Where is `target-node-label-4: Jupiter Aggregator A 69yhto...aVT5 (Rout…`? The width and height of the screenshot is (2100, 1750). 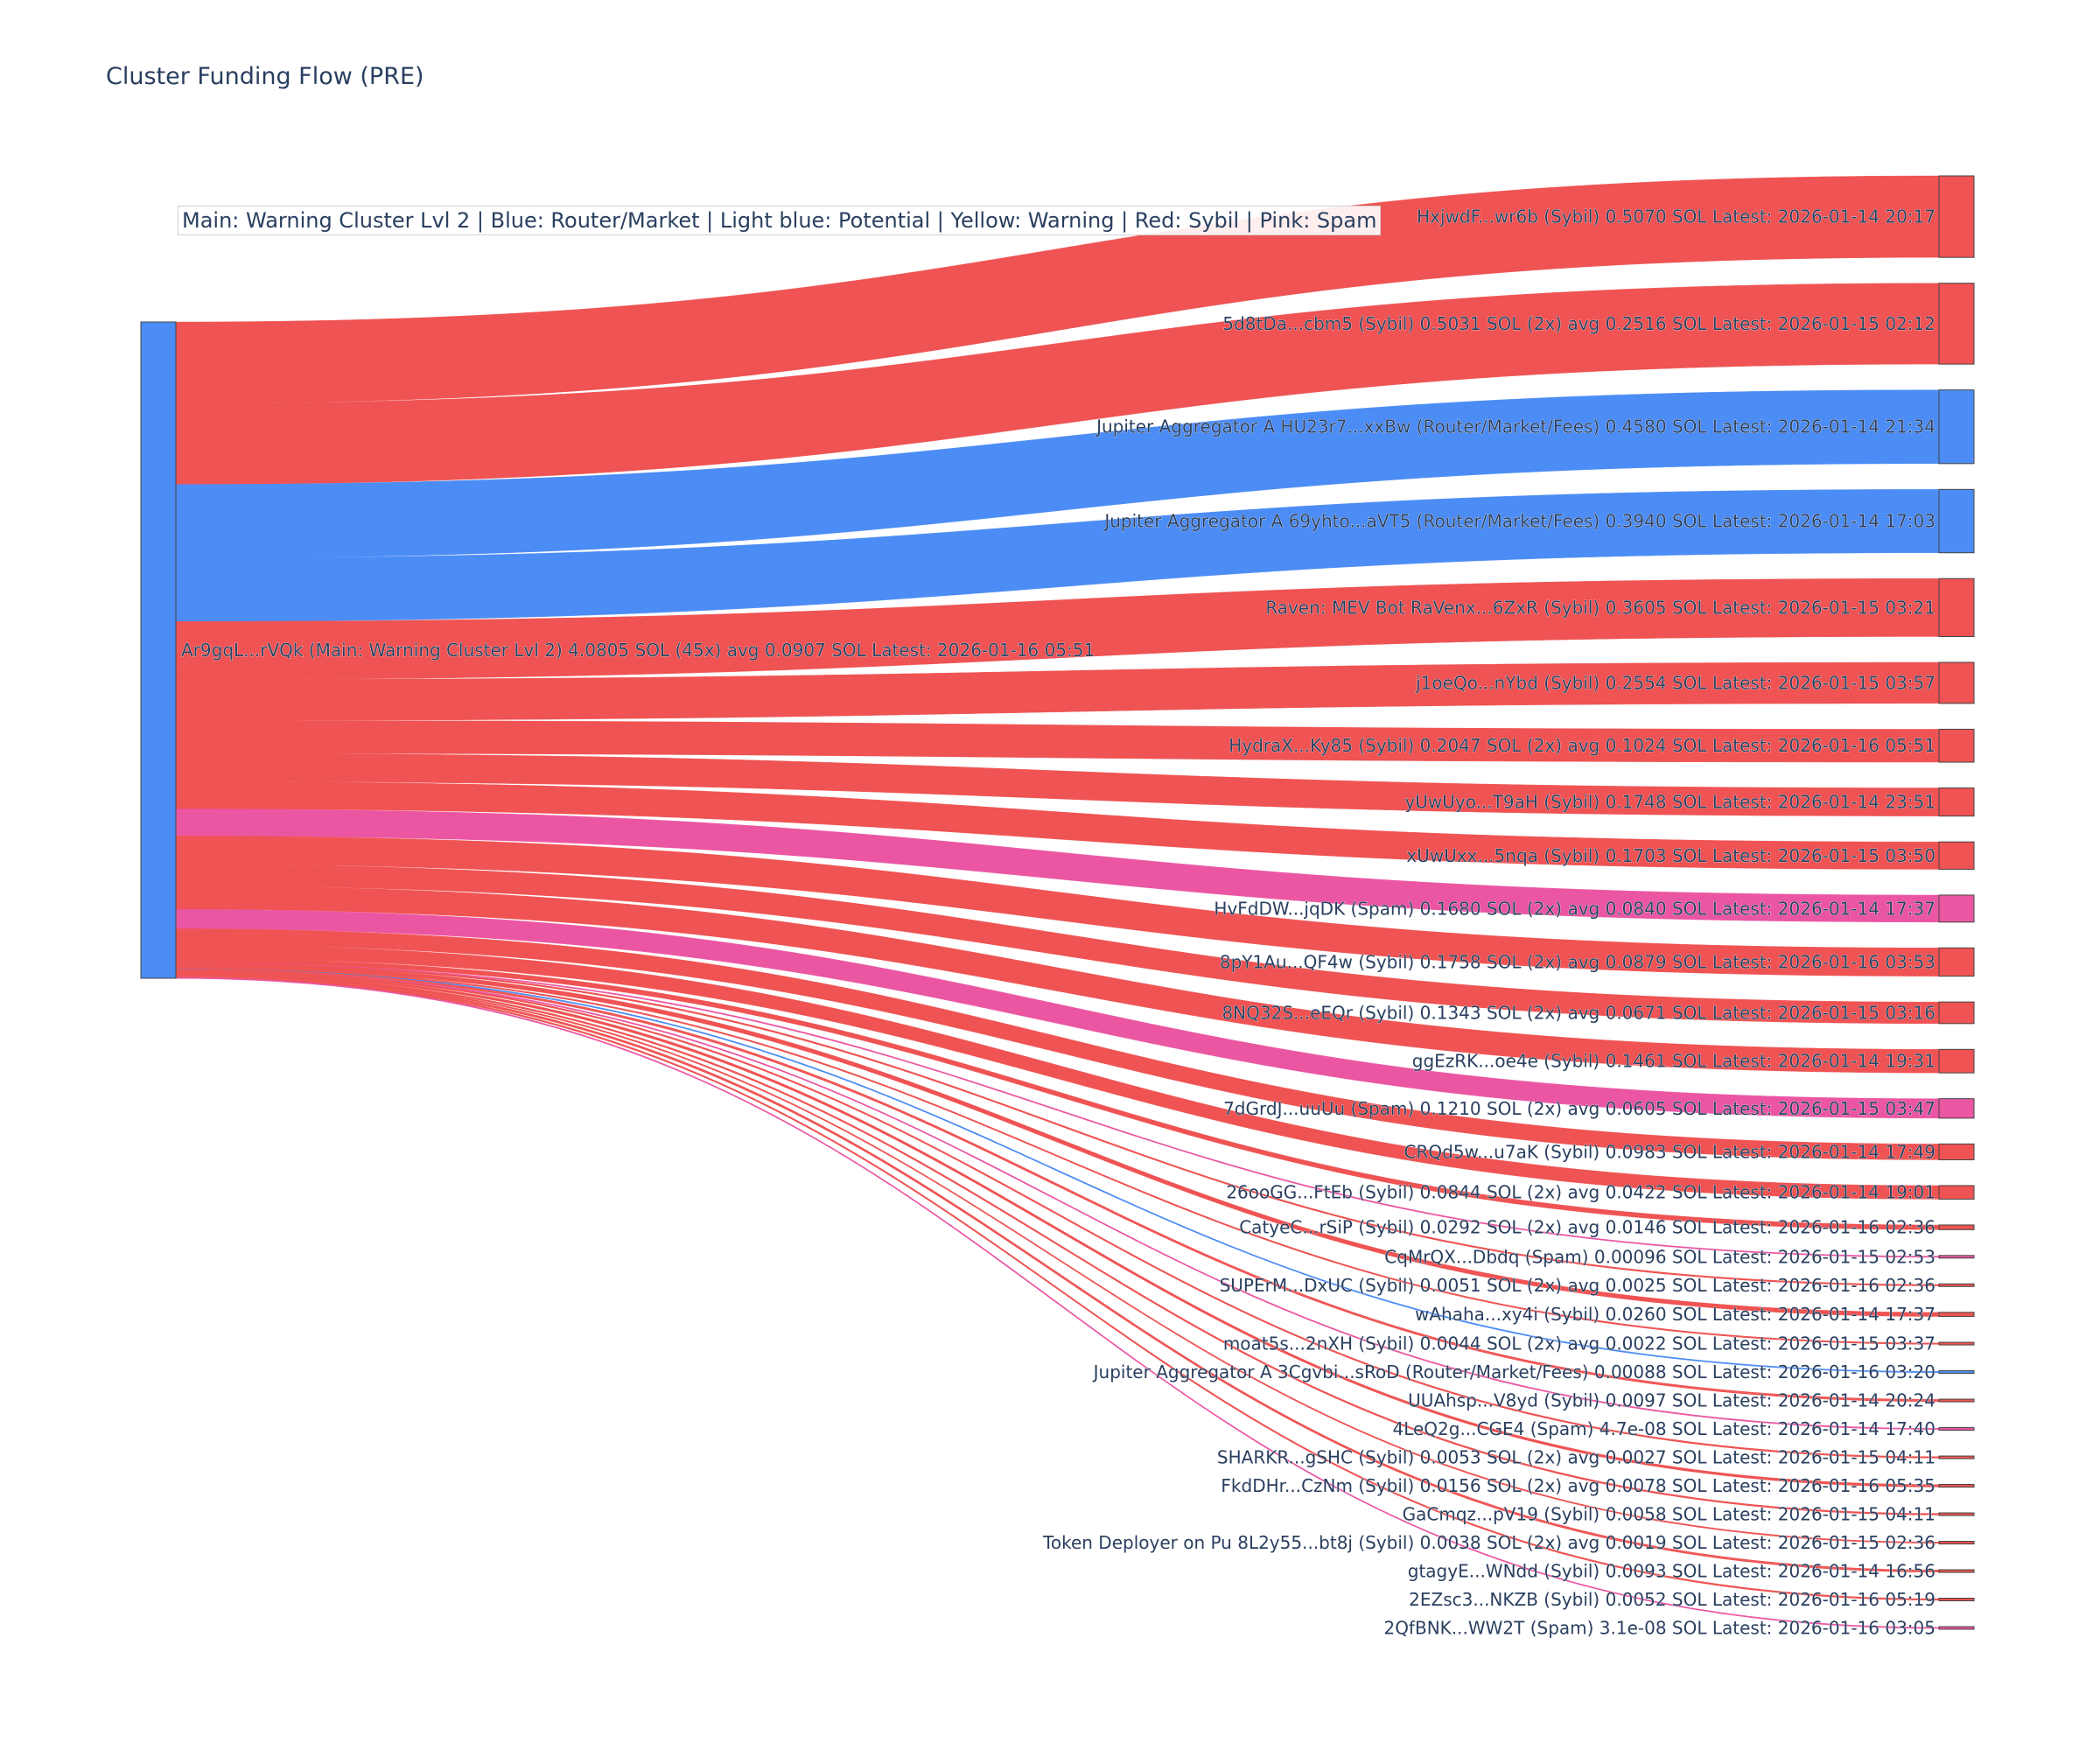 target-node-label-4: Jupiter Aggregator A 69yhto...aVT5 (Rout… is located at coordinates (1519, 521).